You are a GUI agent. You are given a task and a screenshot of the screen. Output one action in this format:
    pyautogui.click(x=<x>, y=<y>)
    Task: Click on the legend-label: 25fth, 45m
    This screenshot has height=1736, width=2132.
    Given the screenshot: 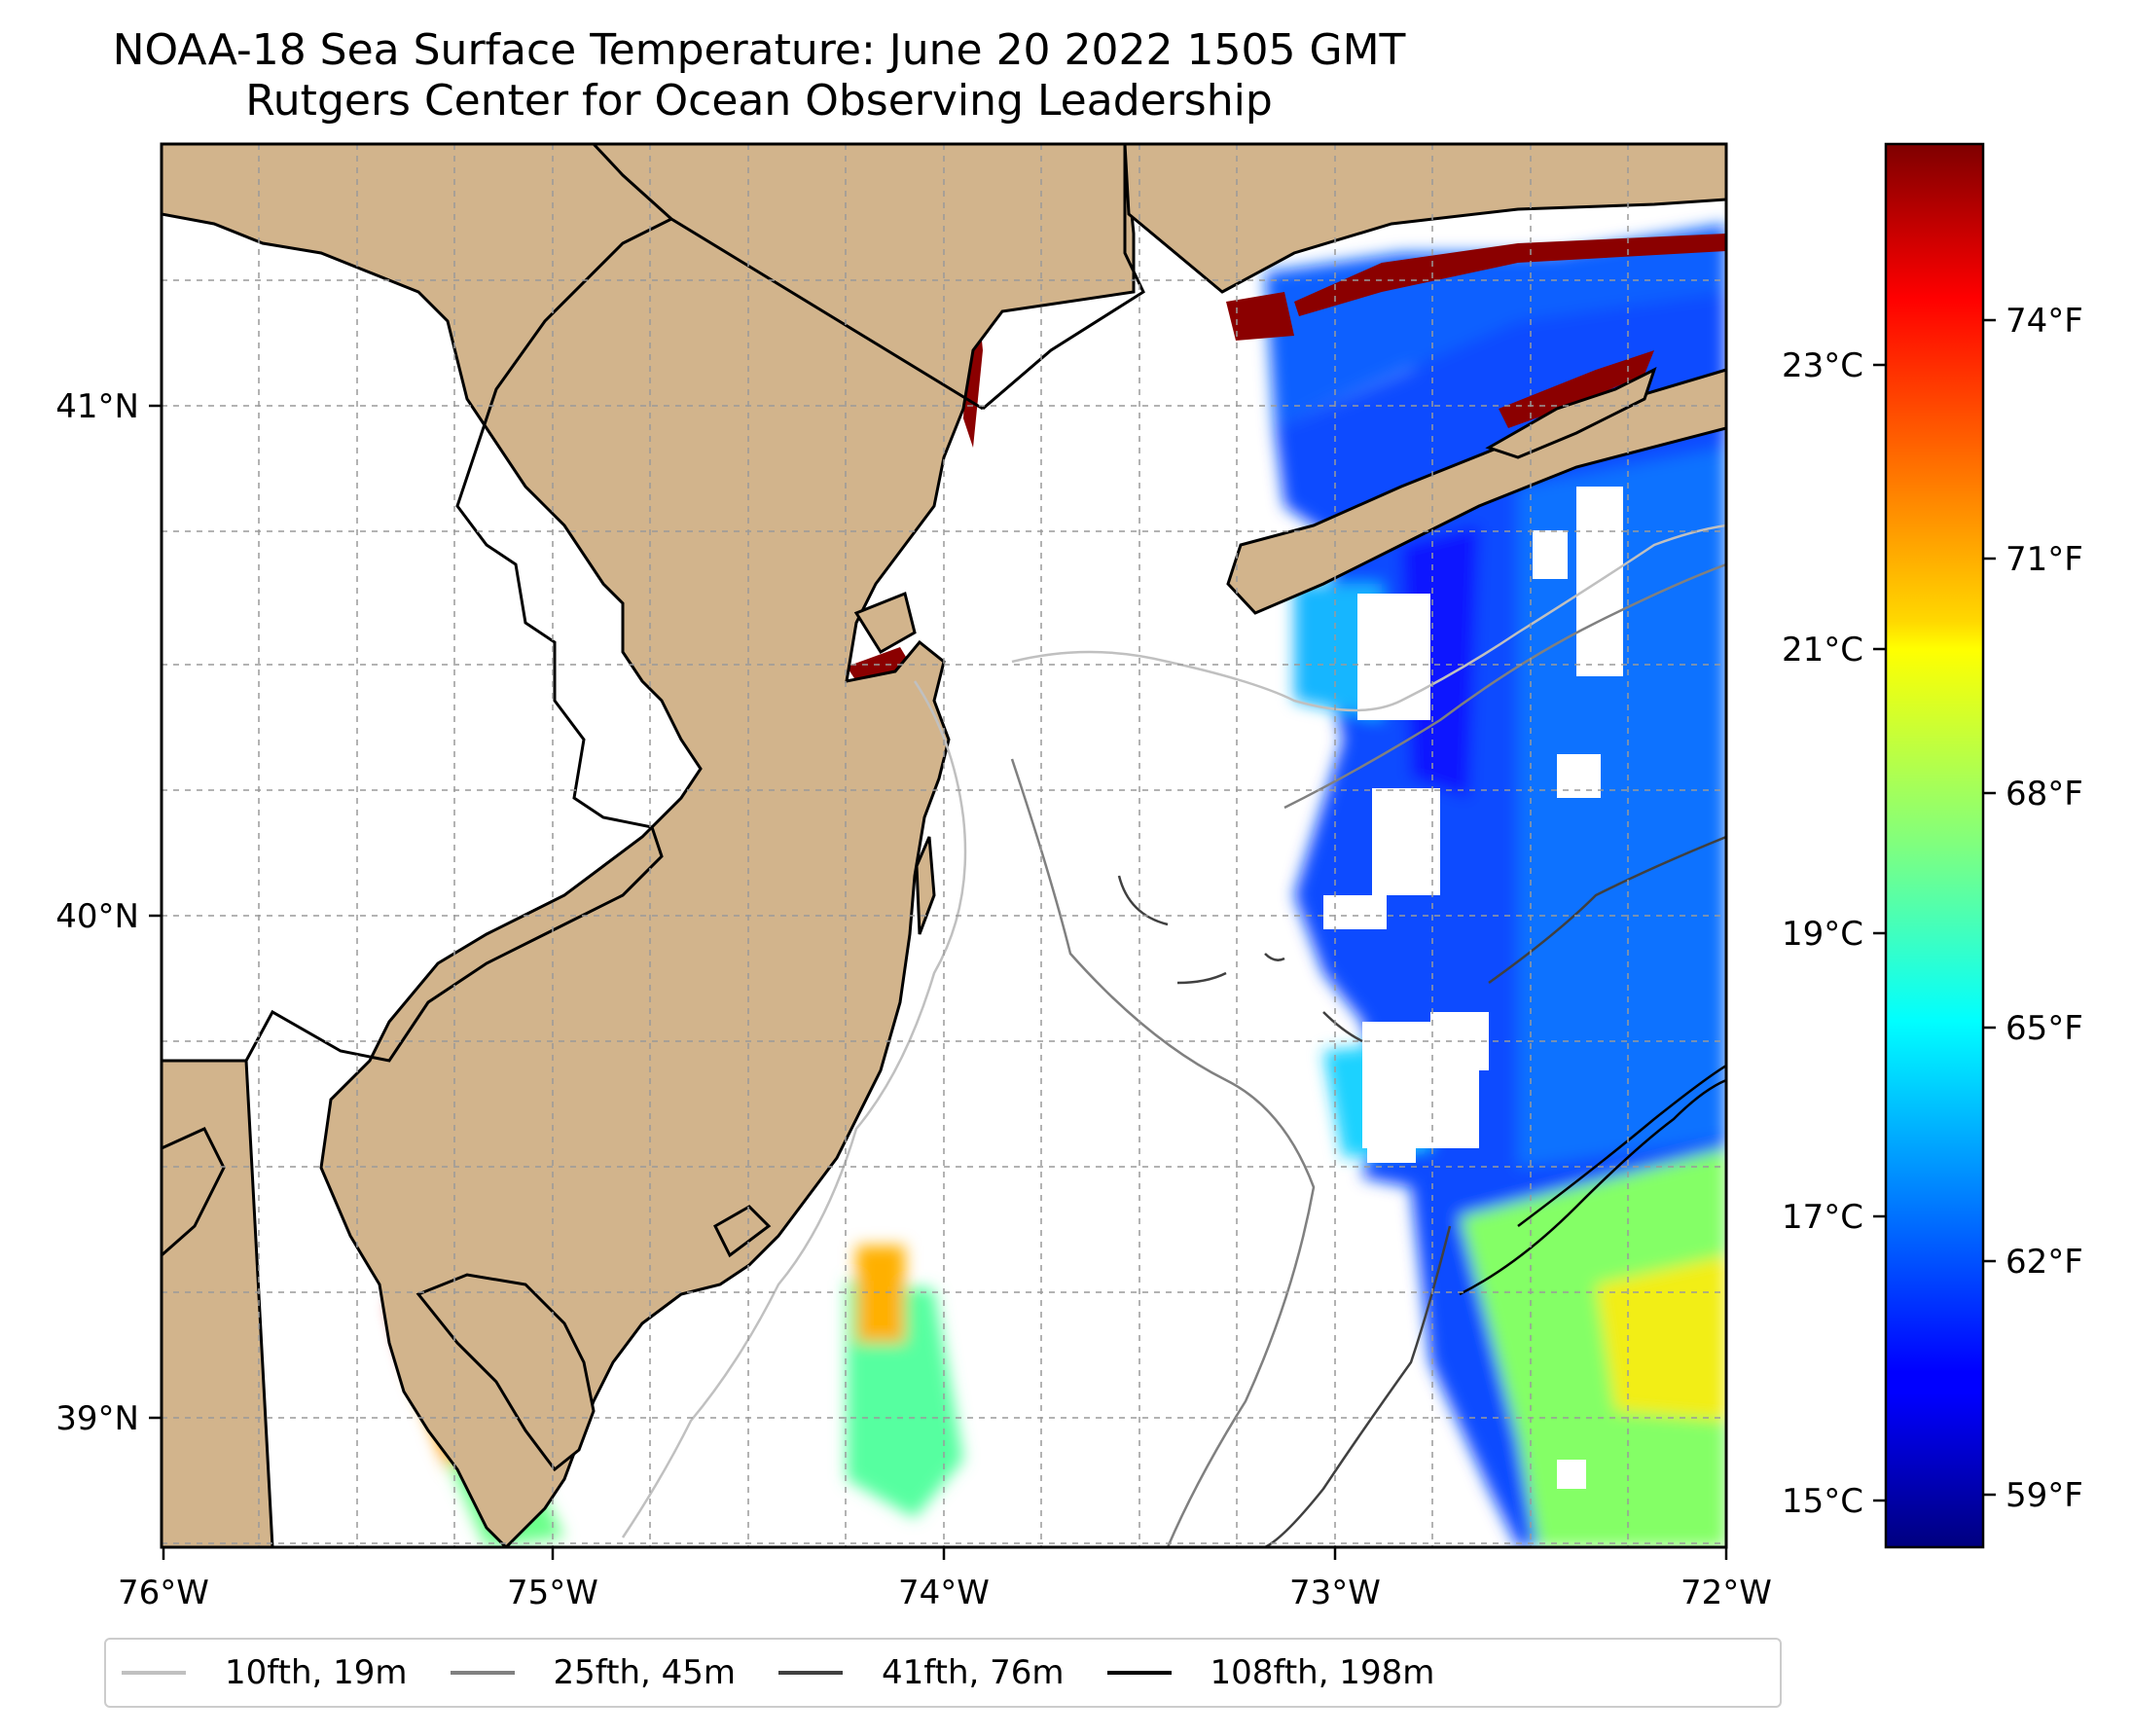 What is the action you would take?
    pyautogui.click(x=645, y=1673)
    